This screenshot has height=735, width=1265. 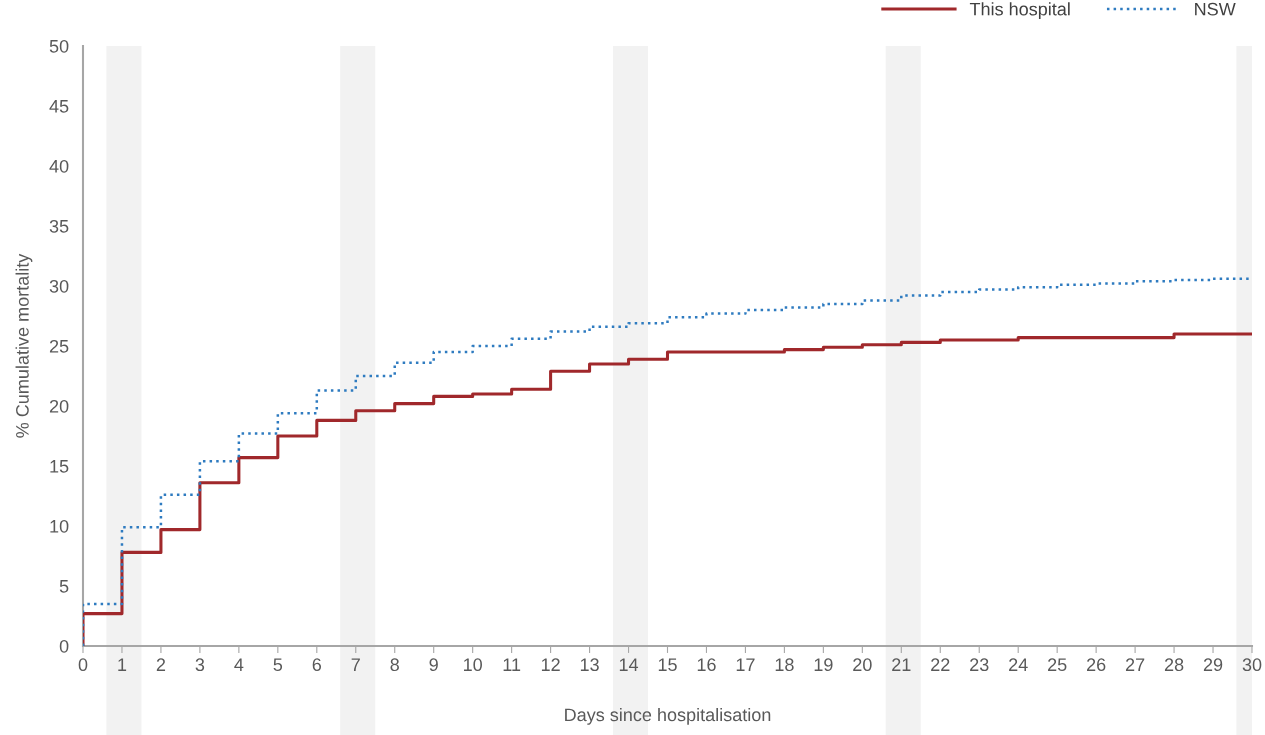 I want to click on x-tick-label: 1, so click(x=122, y=664).